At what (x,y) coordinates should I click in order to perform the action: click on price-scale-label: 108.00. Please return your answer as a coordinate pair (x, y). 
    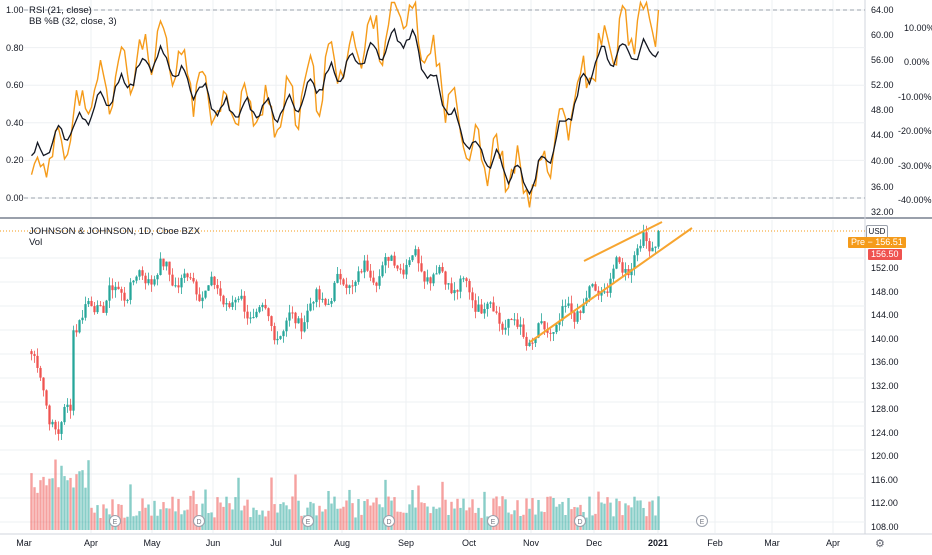
    Looking at the image, I should click on (885, 527).